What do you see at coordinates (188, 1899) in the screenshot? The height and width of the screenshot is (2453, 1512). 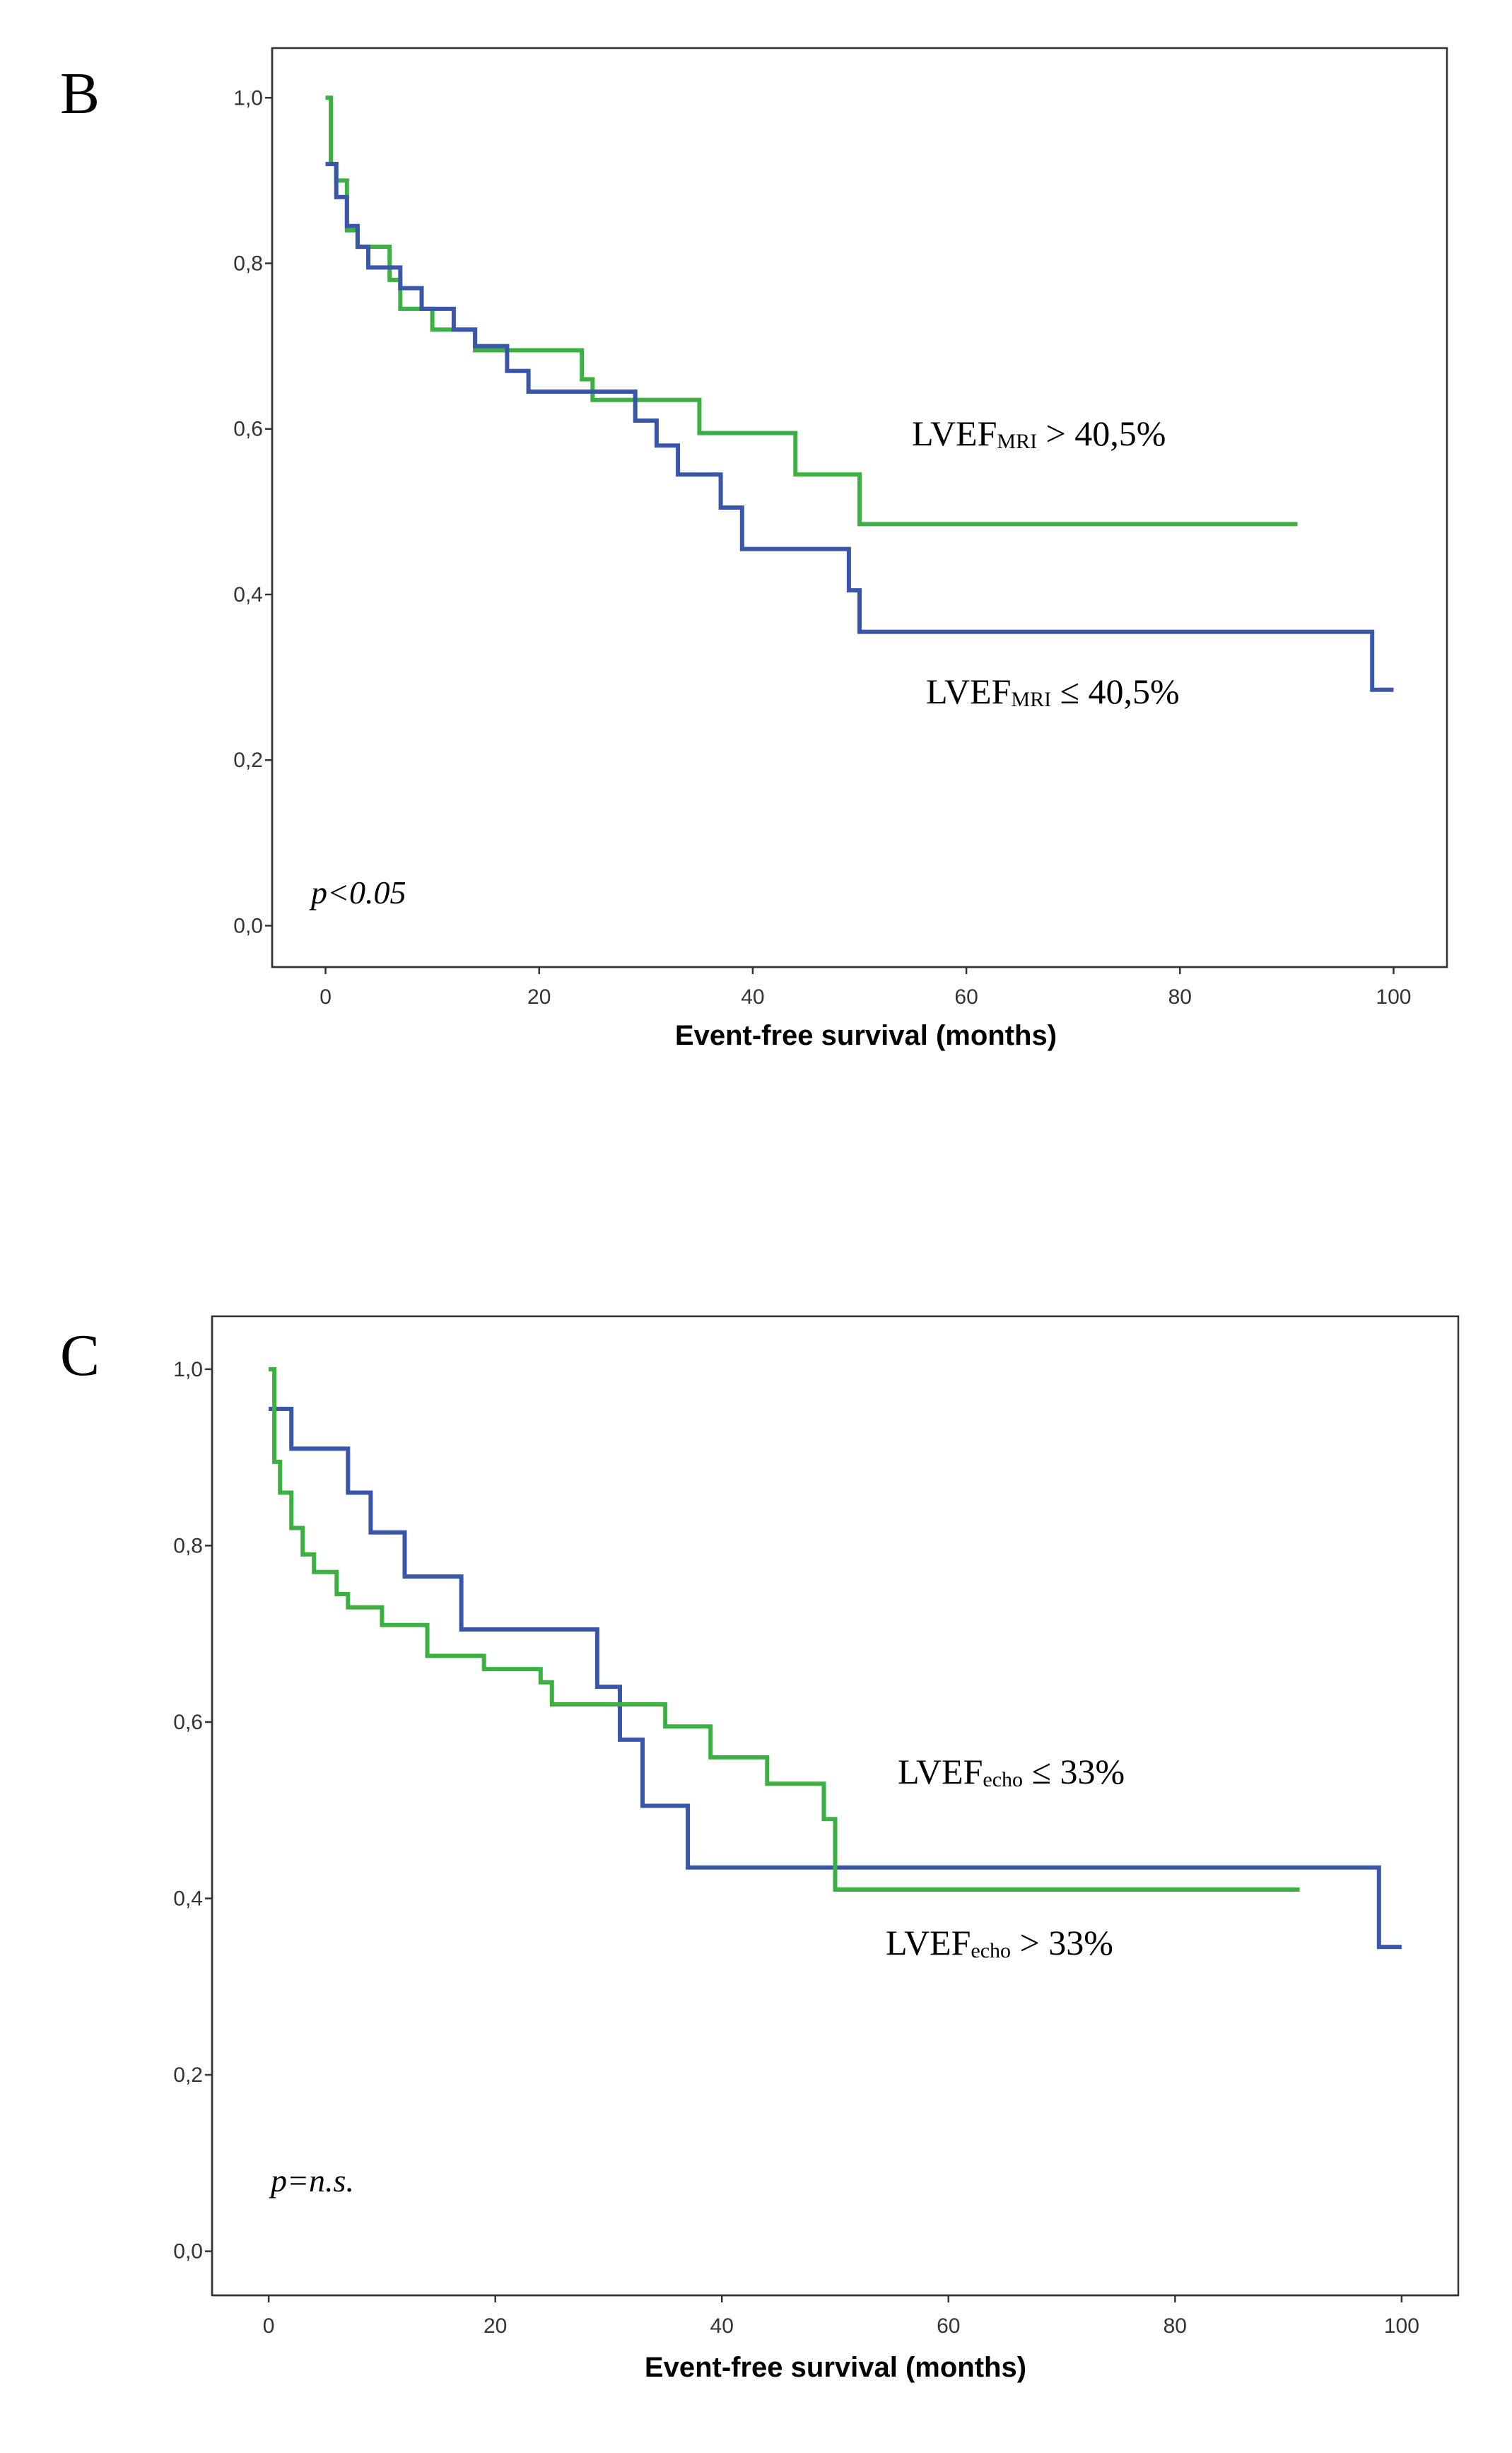 I see `y-tick-label-c-2: 0,4` at bounding box center [188, 1899].